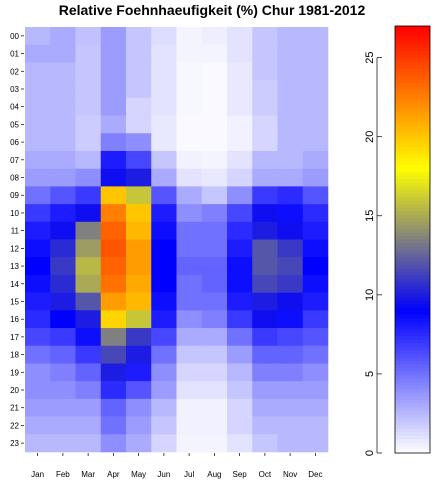 Image resolution: width=440 pixels, height=497 pixels. What do you see at coordinates (14, 107) in the screenshot?
I see `y-tick-label: 04` at bounding box center [14, 107].